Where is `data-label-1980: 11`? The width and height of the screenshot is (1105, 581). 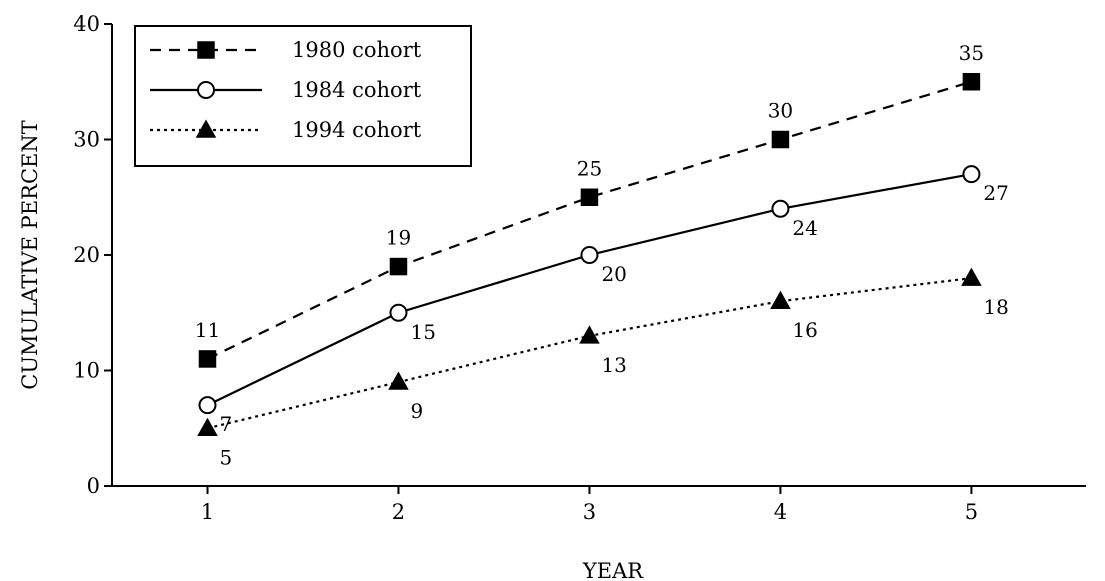
data-label-1980: 11 is located at coordinates (207, 330).